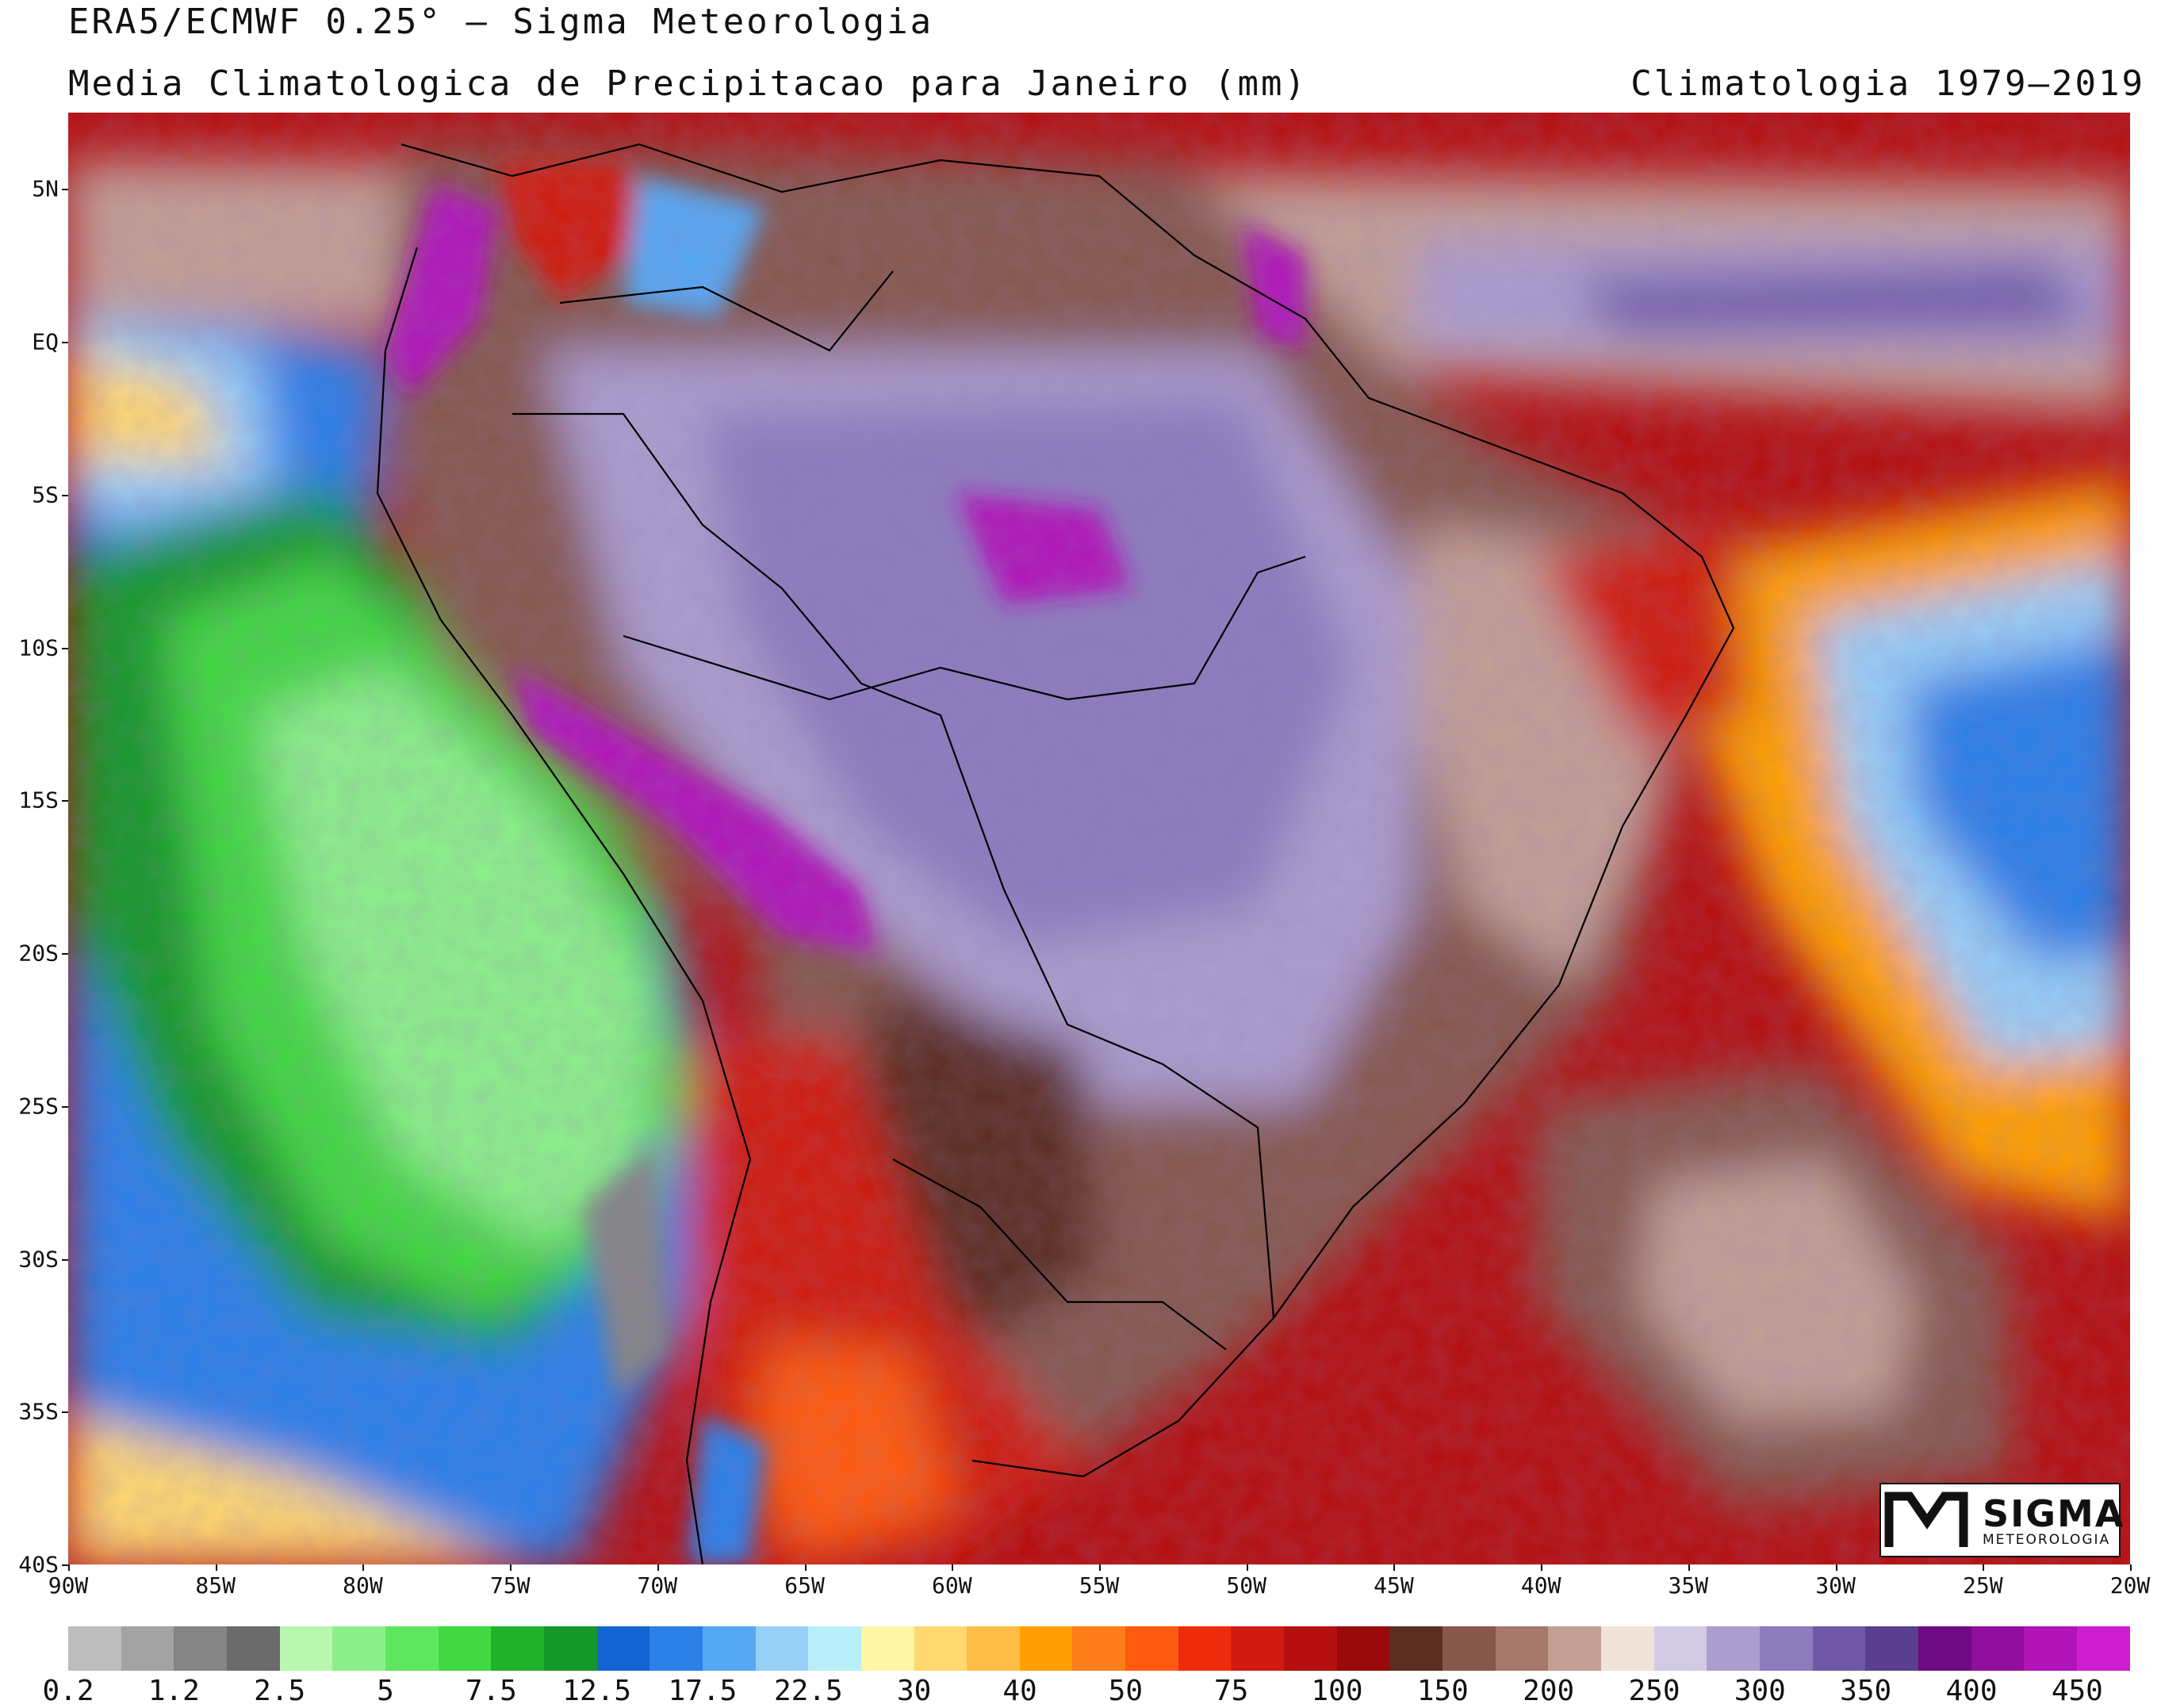 This screenshot has width=2161, height=1708. Describe the element at coordinates (1337, 1691) in the screenshot. I see `colorbar-label: 100` at that location.